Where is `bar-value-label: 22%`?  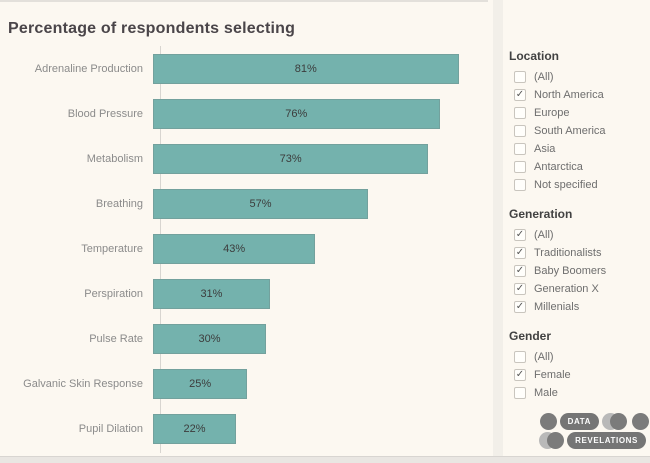
bar-value-label: 22% is located at coordinates (194, 428).